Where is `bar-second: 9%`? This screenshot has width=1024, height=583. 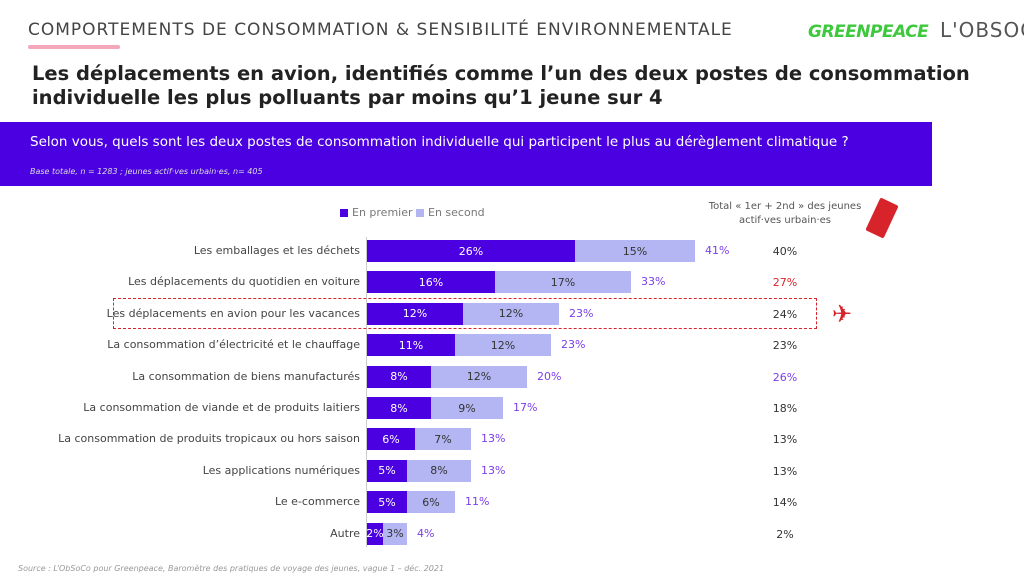 bar-second: 9% is located at coordinates (467, 408).